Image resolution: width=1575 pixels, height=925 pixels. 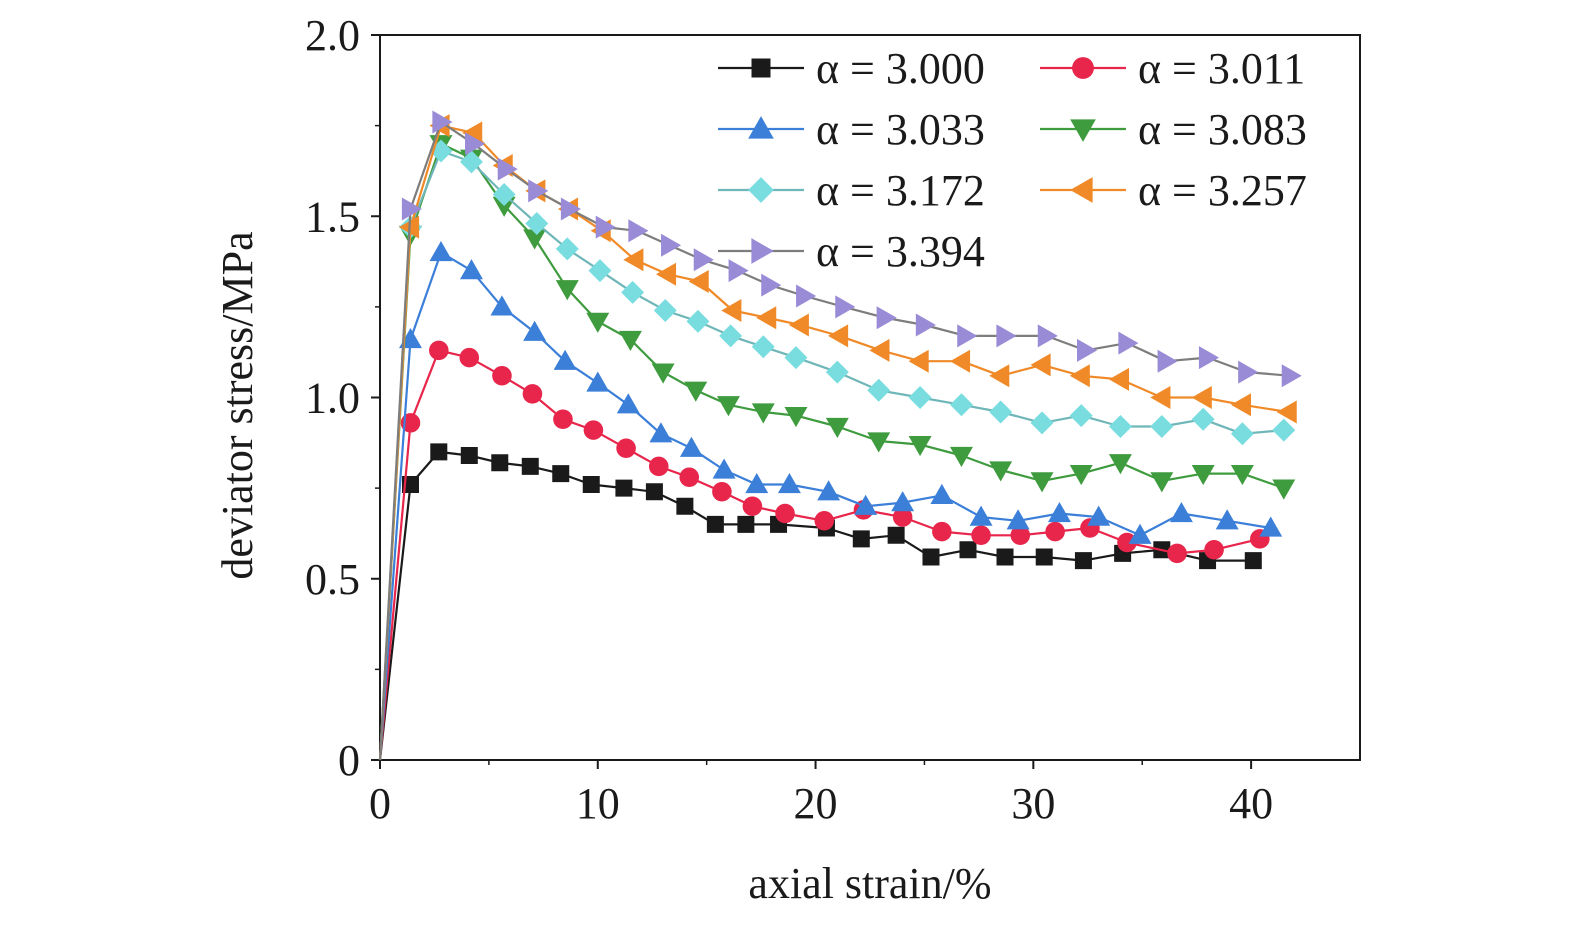 I want to click on legend-label: α = 3.172, so click(x=900, y=190).